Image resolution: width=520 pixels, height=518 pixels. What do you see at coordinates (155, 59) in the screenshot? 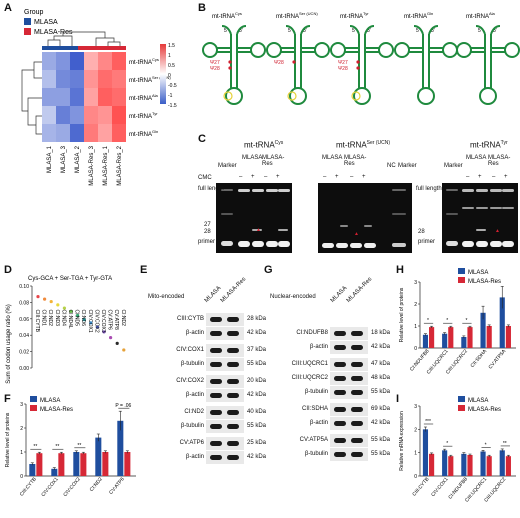
I see `row-label-sup: Cys` at bounding box center [155, 59].